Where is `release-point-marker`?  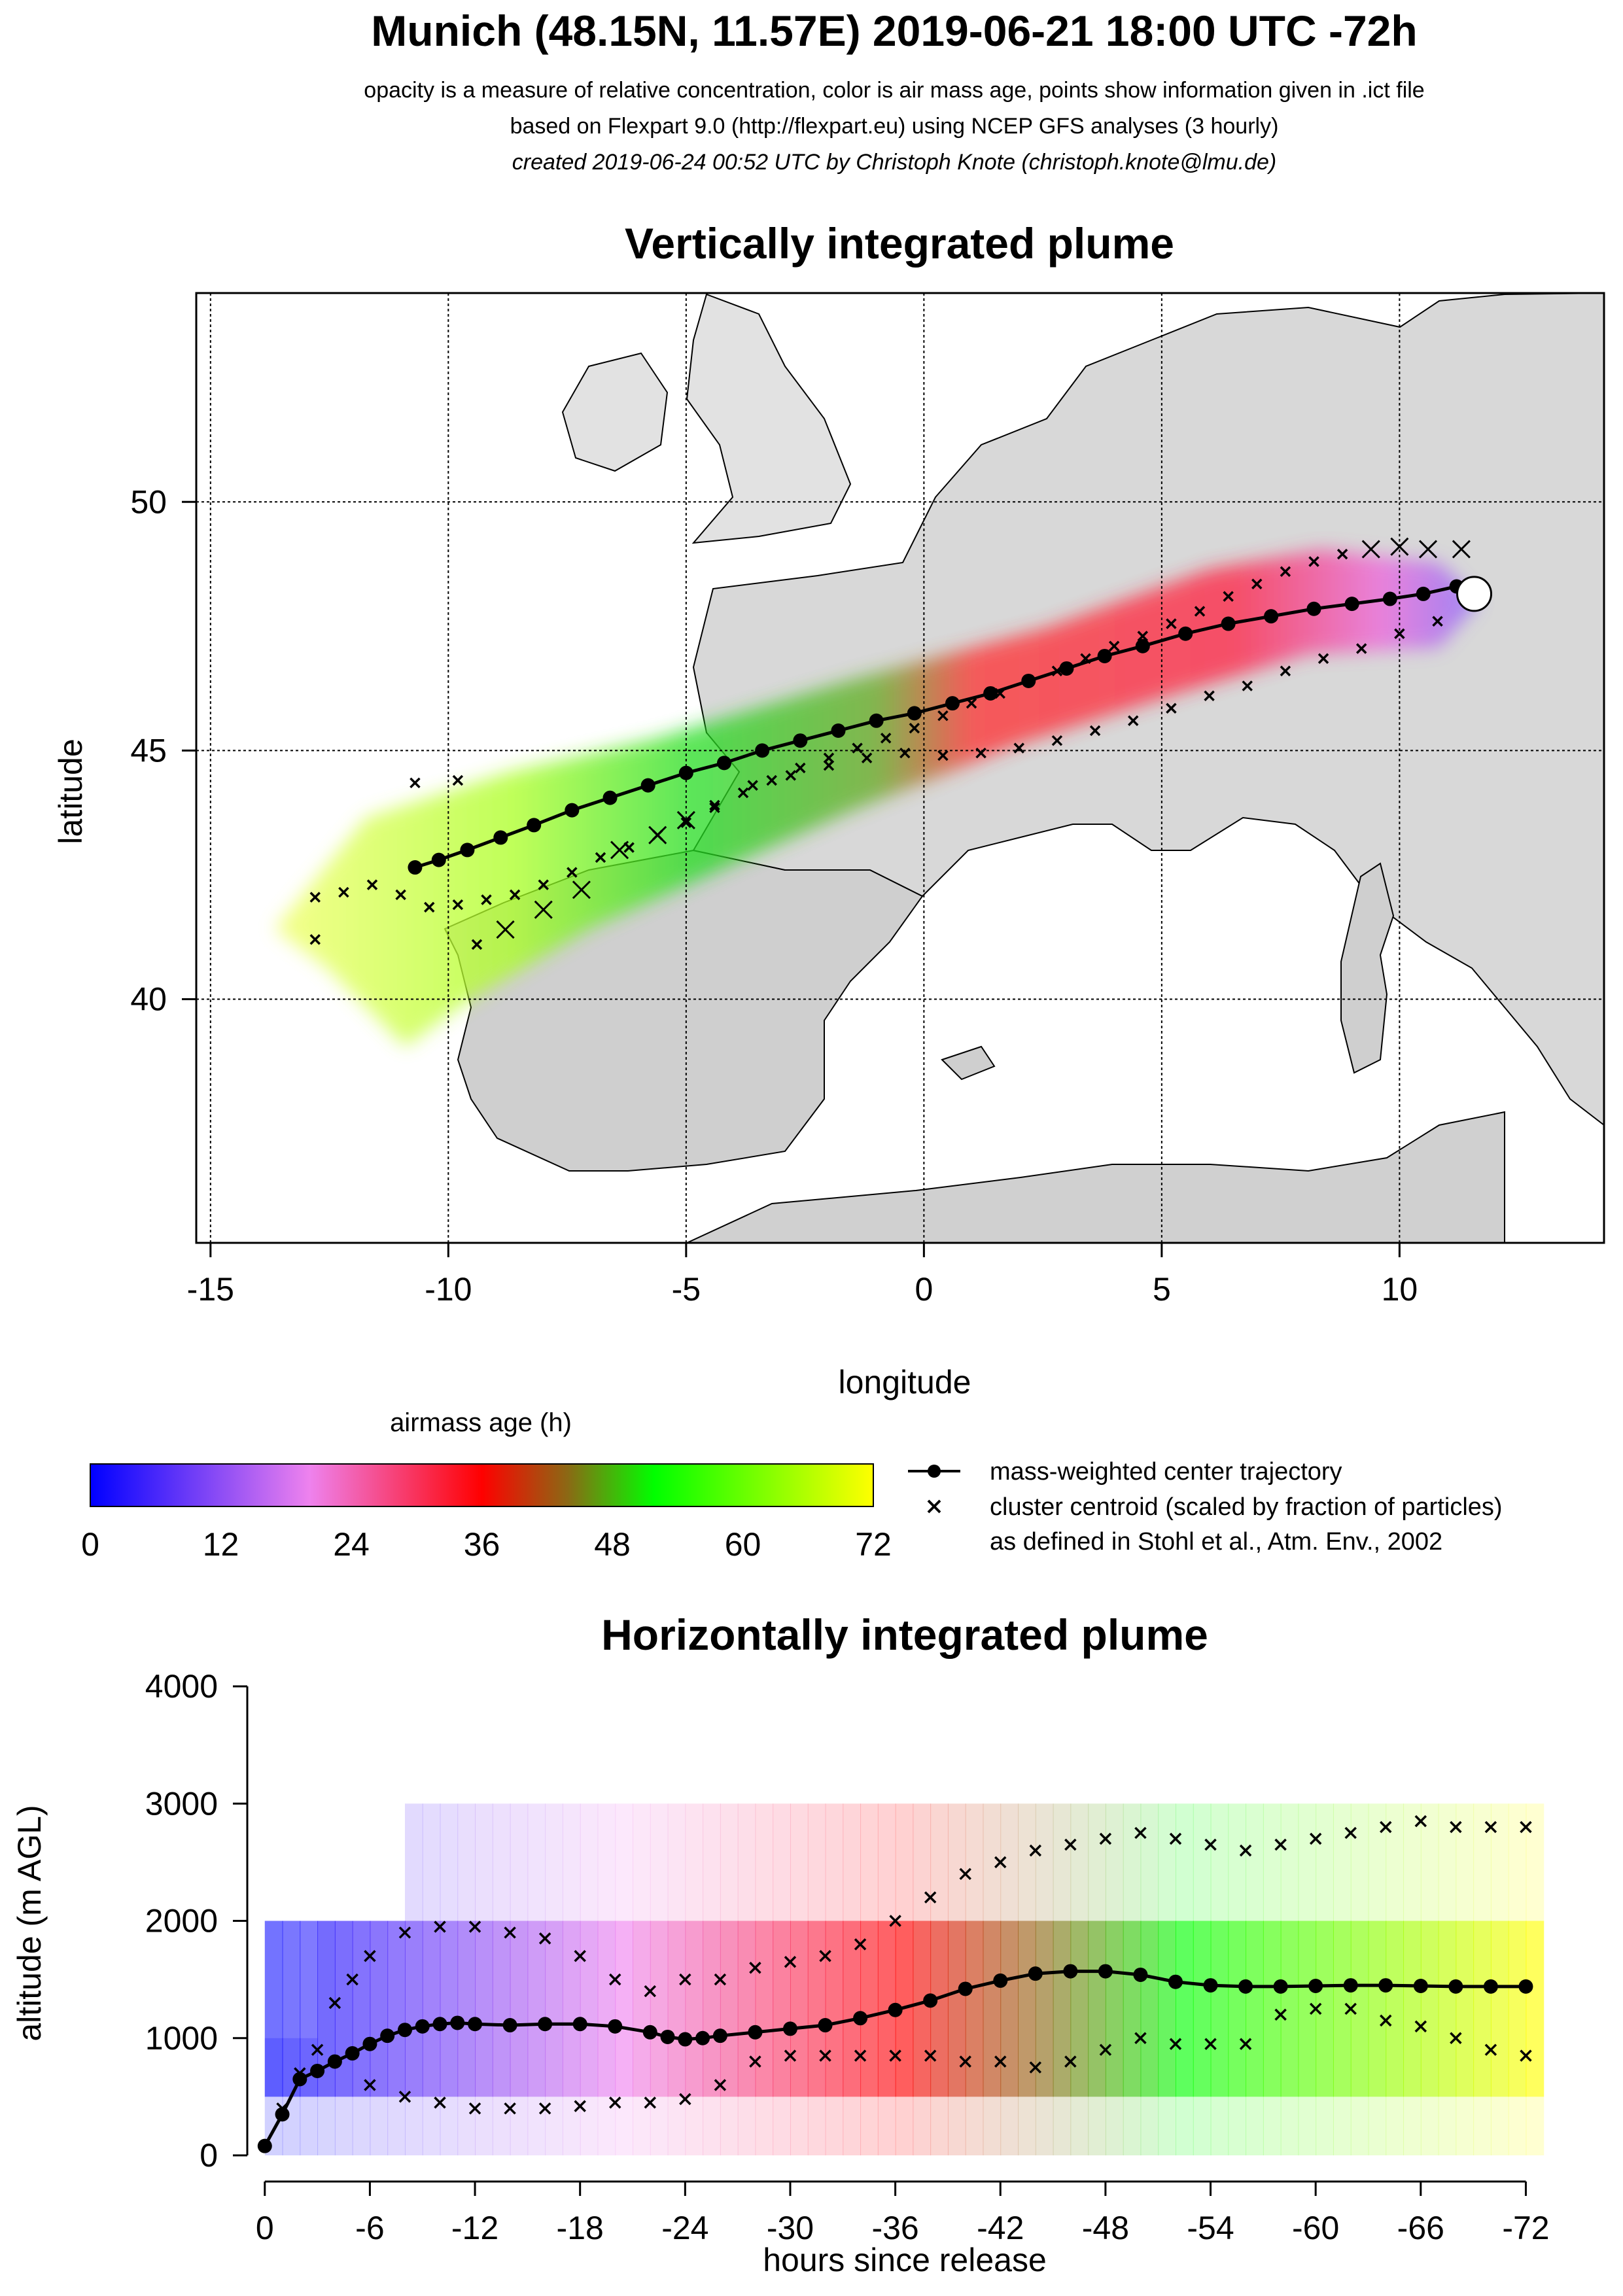 release-point-marker is located at coordinates (1474, 594).